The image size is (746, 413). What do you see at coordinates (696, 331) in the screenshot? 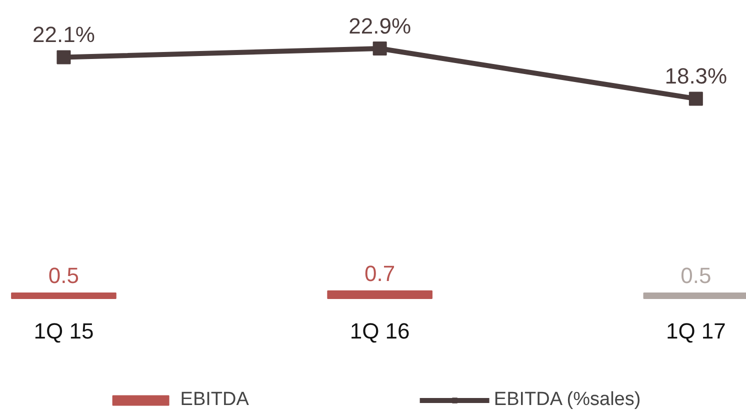
I see `x-tick-label: 1Q 17` at bounding box center [696, 331].